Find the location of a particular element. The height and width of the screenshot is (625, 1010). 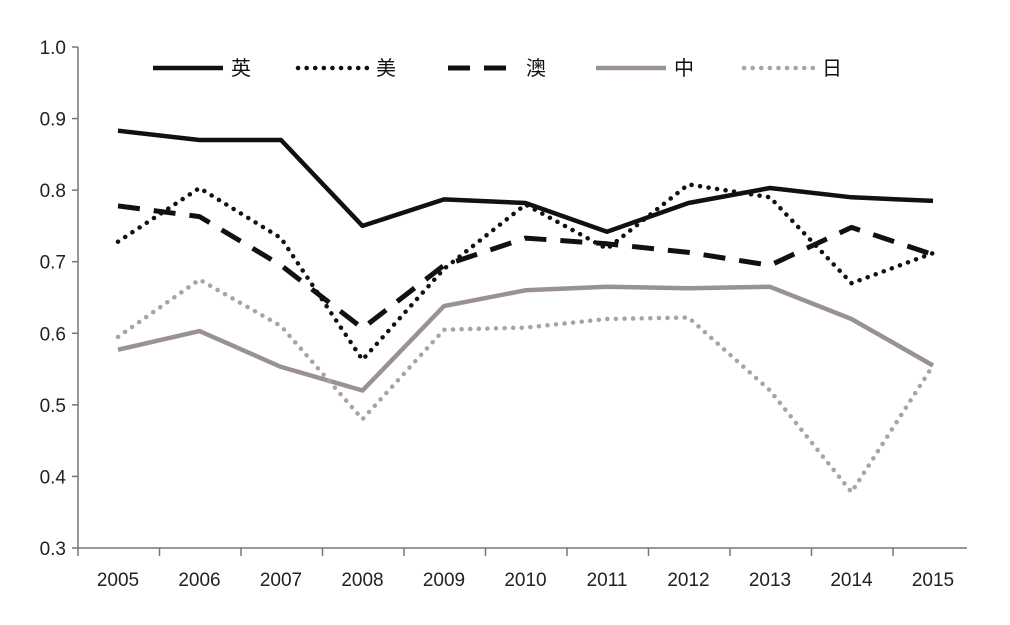

legend-label-3: 澳 is located at coordinates (536, 68).